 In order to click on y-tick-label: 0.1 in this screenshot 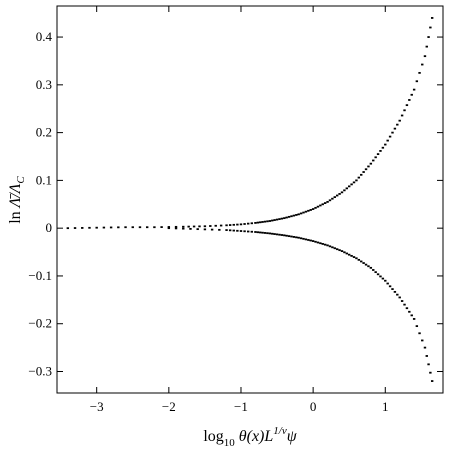, I will do `click(44, 179)`.